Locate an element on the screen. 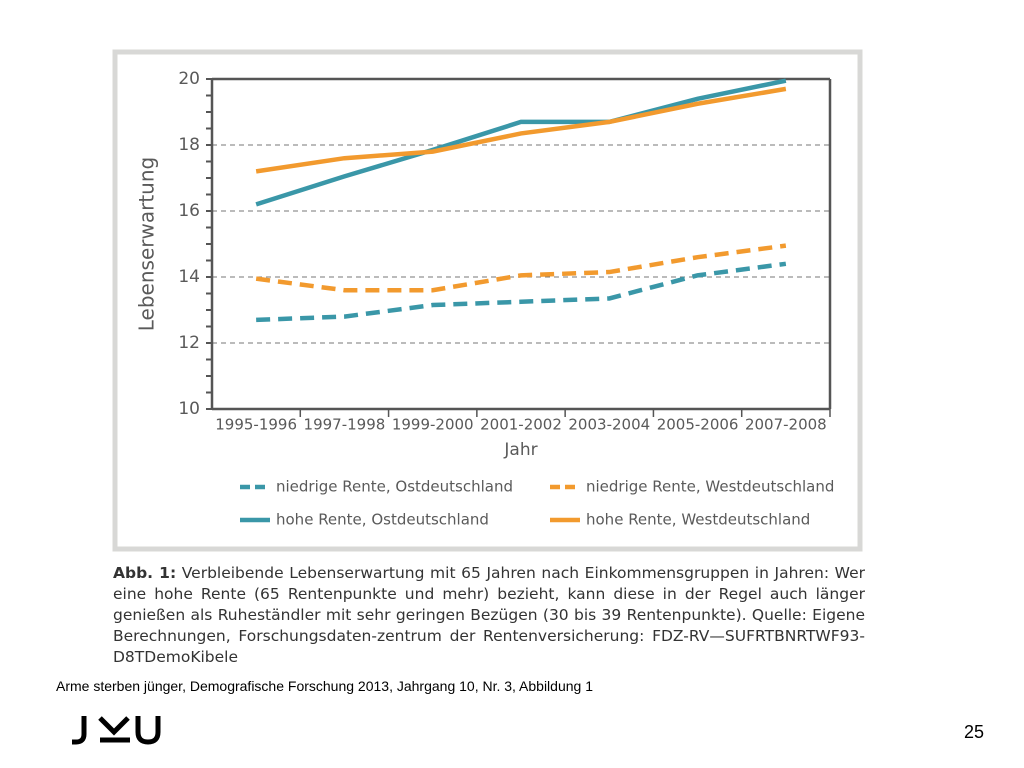 This screenshot has width=1024, height=768. y-tick-label: 10 is located at coordinates (189, 409).